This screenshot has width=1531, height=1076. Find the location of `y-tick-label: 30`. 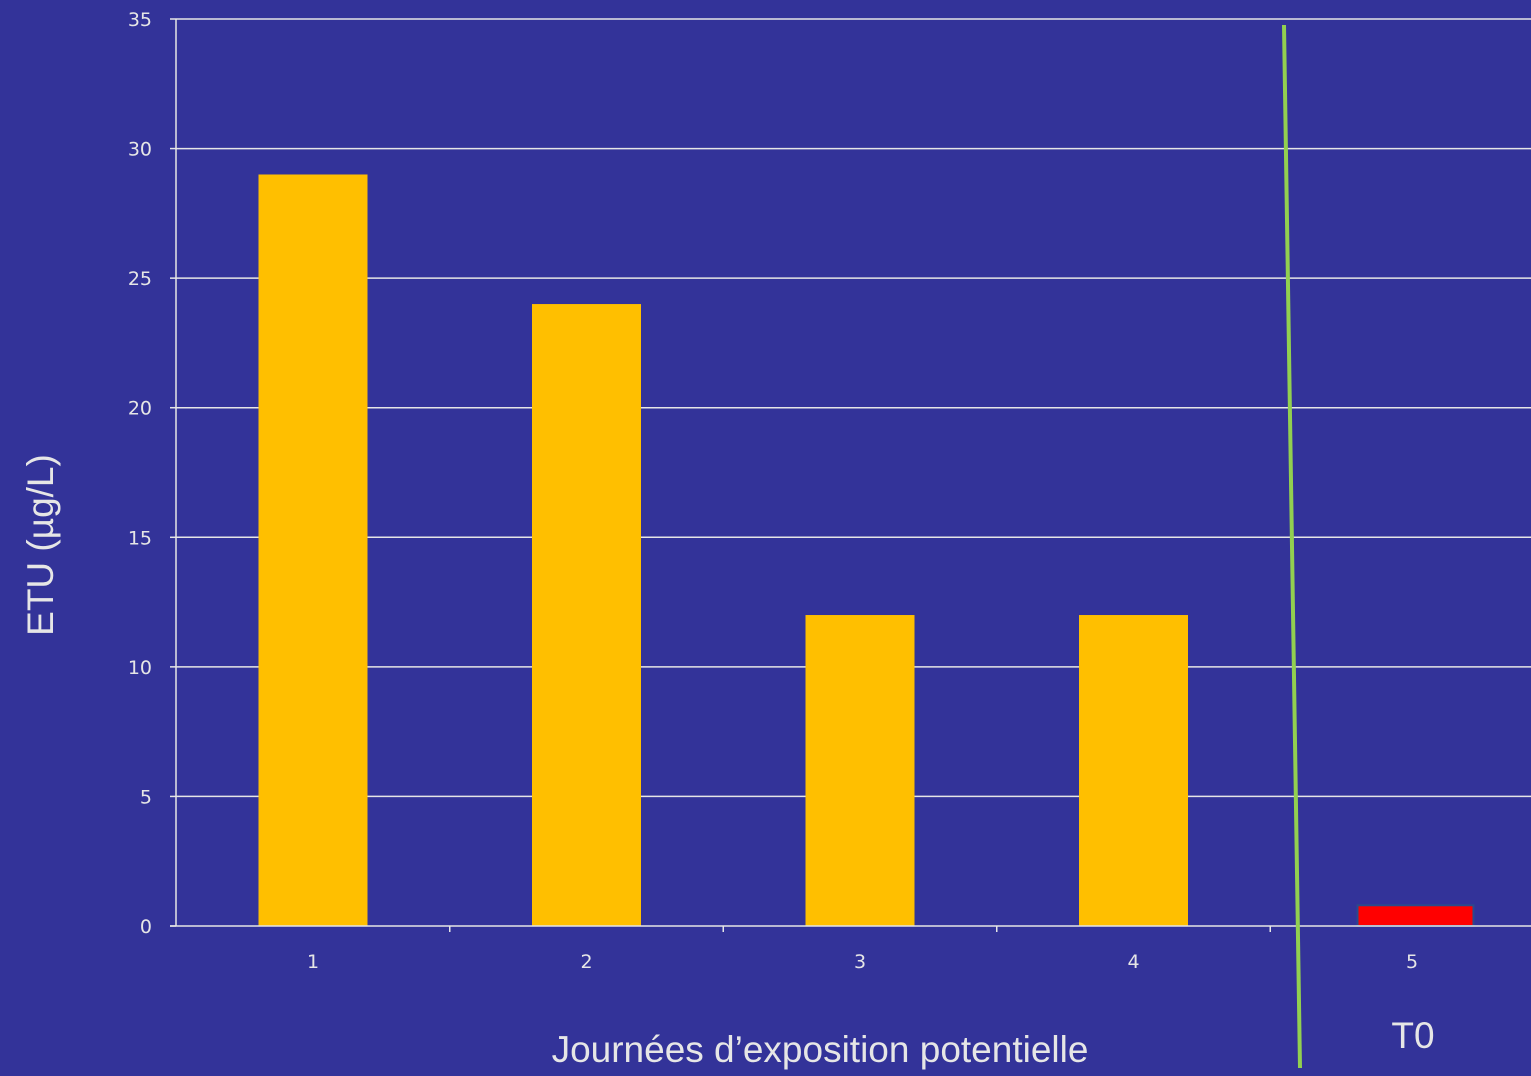

y-tick-label: 30 is located at coordinates (140, 150).